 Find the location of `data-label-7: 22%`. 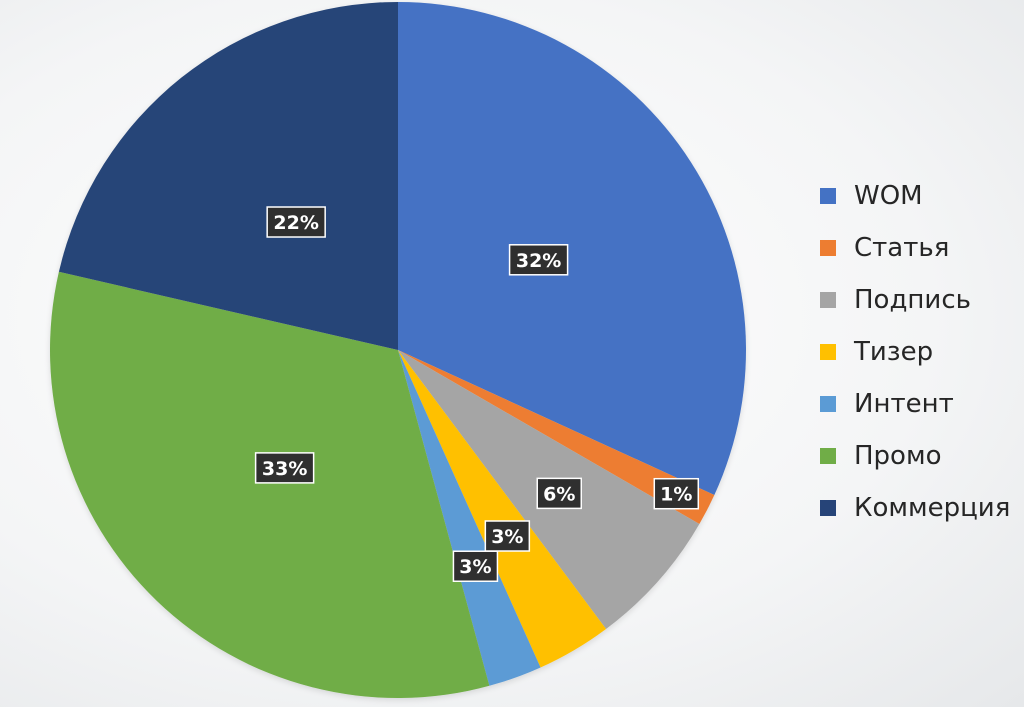

data-label-7: 22% is located at coordinates (296, 222).